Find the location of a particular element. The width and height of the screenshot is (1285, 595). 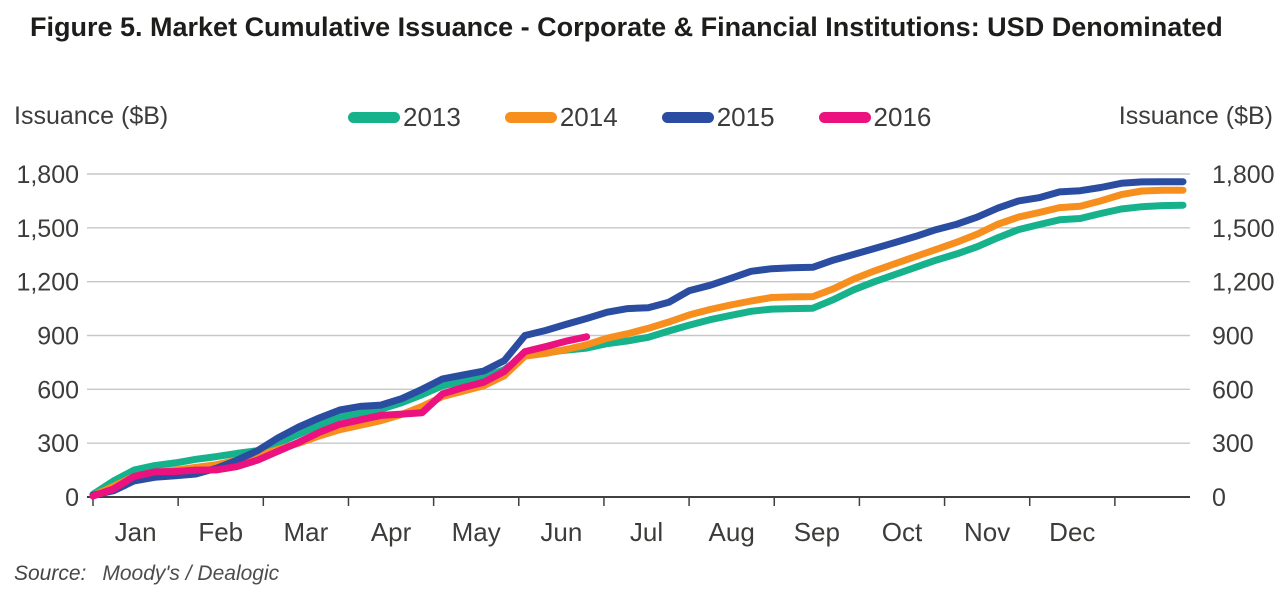

y-tick-label-left: 900 is located at coordinates (58, 337).